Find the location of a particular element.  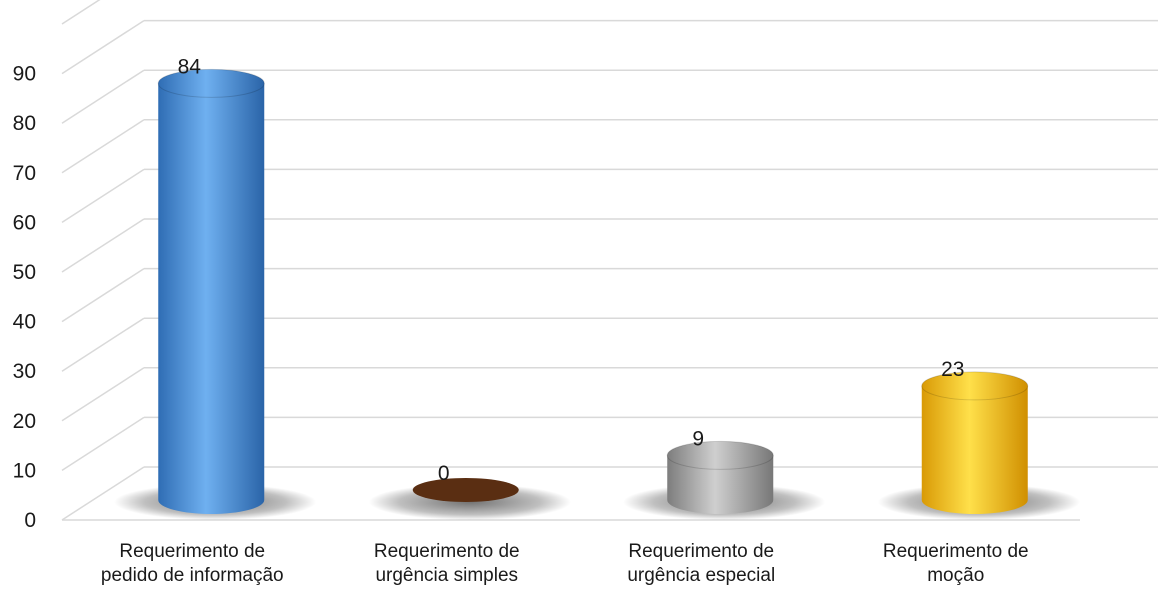

y-tick-label: 40 is located at coordinates (24, 322).